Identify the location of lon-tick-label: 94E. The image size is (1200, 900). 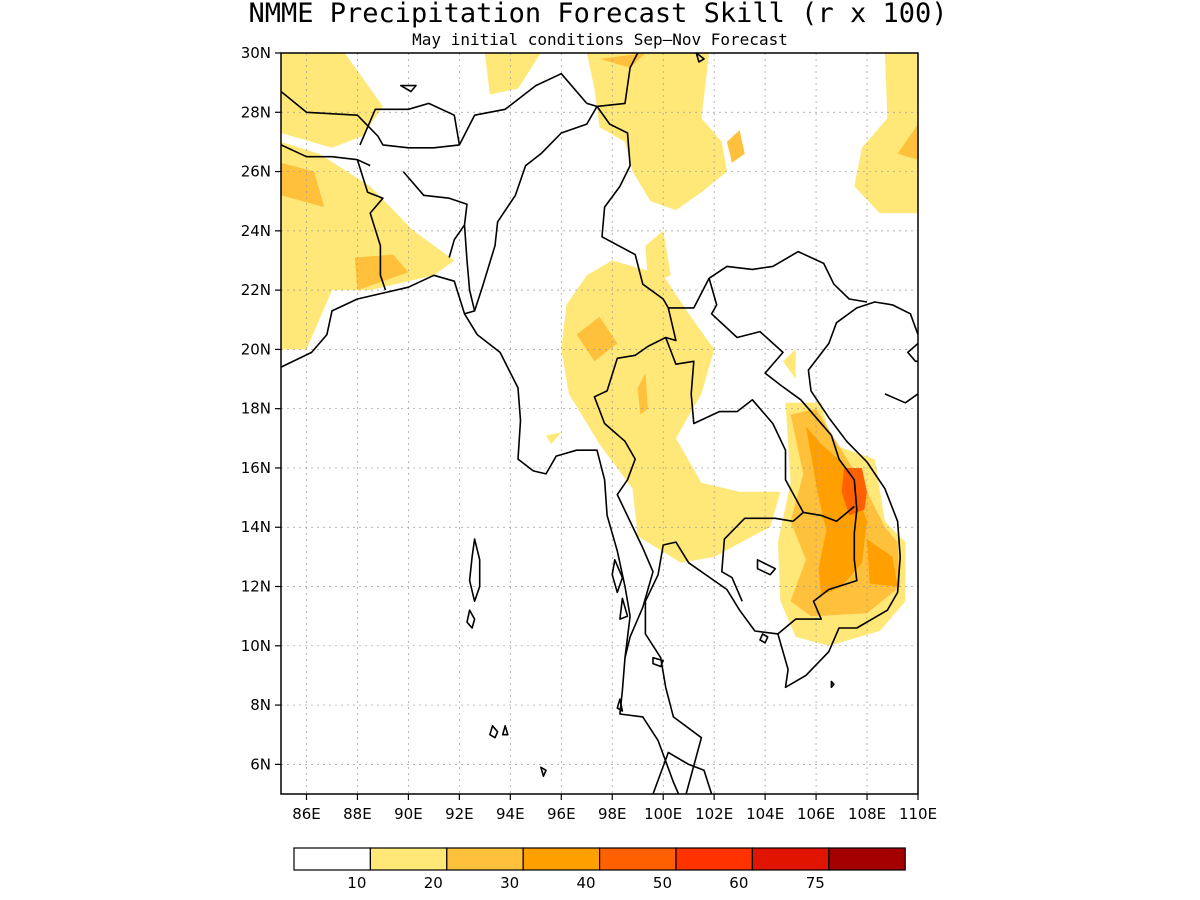
(510, 814).